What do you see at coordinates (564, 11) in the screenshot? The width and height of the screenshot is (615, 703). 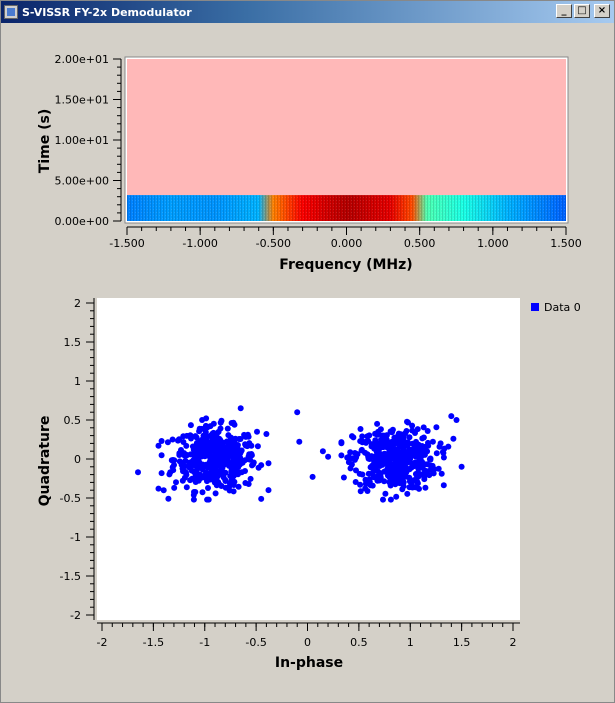 I see `minimize-button: _` at bounding box center [564, 11].